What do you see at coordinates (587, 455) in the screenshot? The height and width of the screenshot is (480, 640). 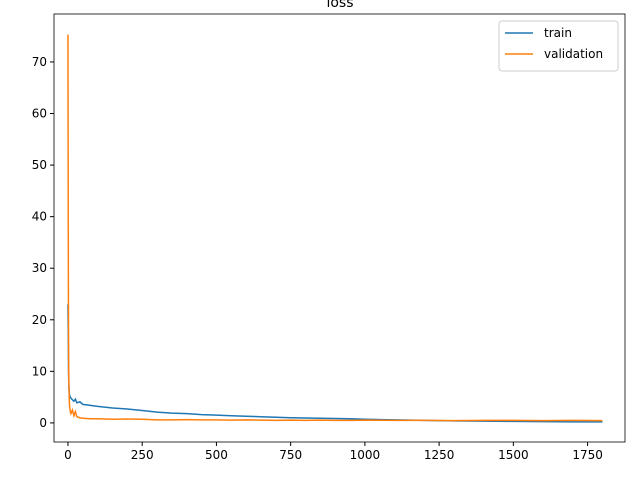 I see `x-tick-label: 1750` at bounding box center [587, 455].